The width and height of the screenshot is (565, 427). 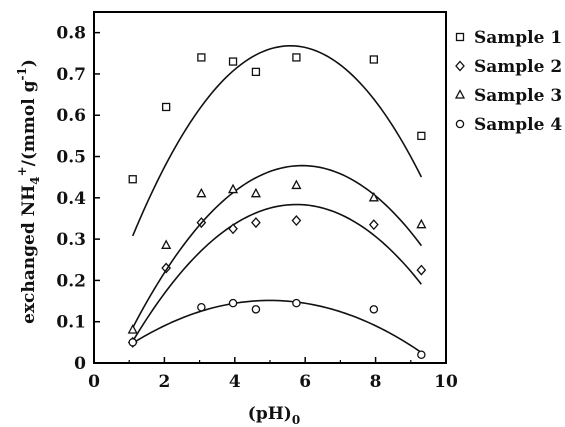 What do you see at coordinates (518, 67) in the screenshot?
I see `legend-label: Sample 2` at bounding box center [518, 67].